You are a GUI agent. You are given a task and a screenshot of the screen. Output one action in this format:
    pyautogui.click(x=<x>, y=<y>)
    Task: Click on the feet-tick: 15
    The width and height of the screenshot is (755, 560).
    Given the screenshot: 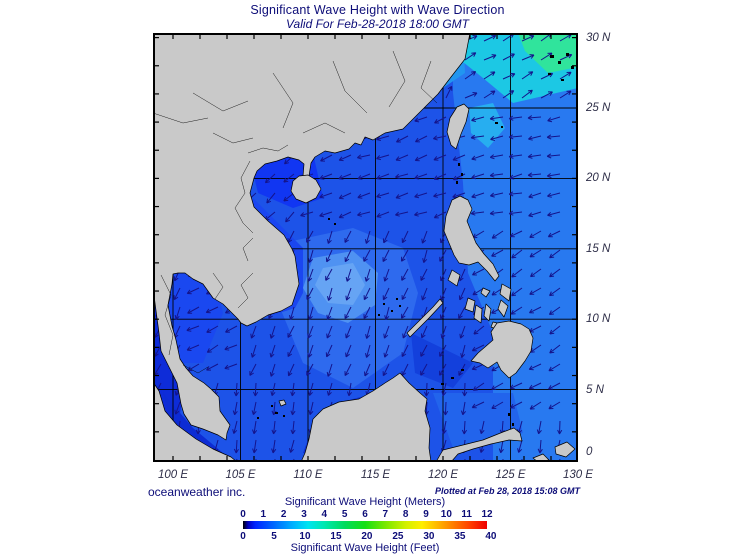 What is the action you would take?
    pyautogui.click(x=336, y=536)
    